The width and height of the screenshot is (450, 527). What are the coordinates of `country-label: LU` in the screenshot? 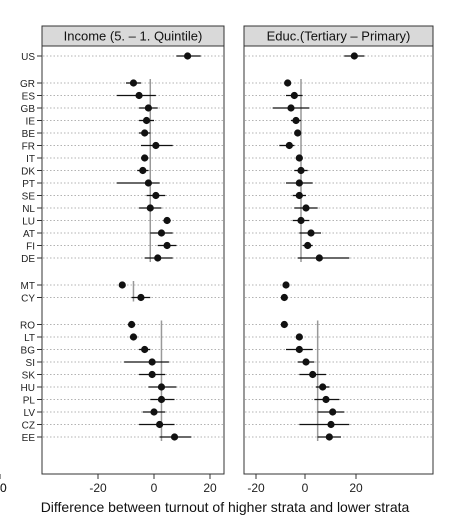 It's located at (28, 222).